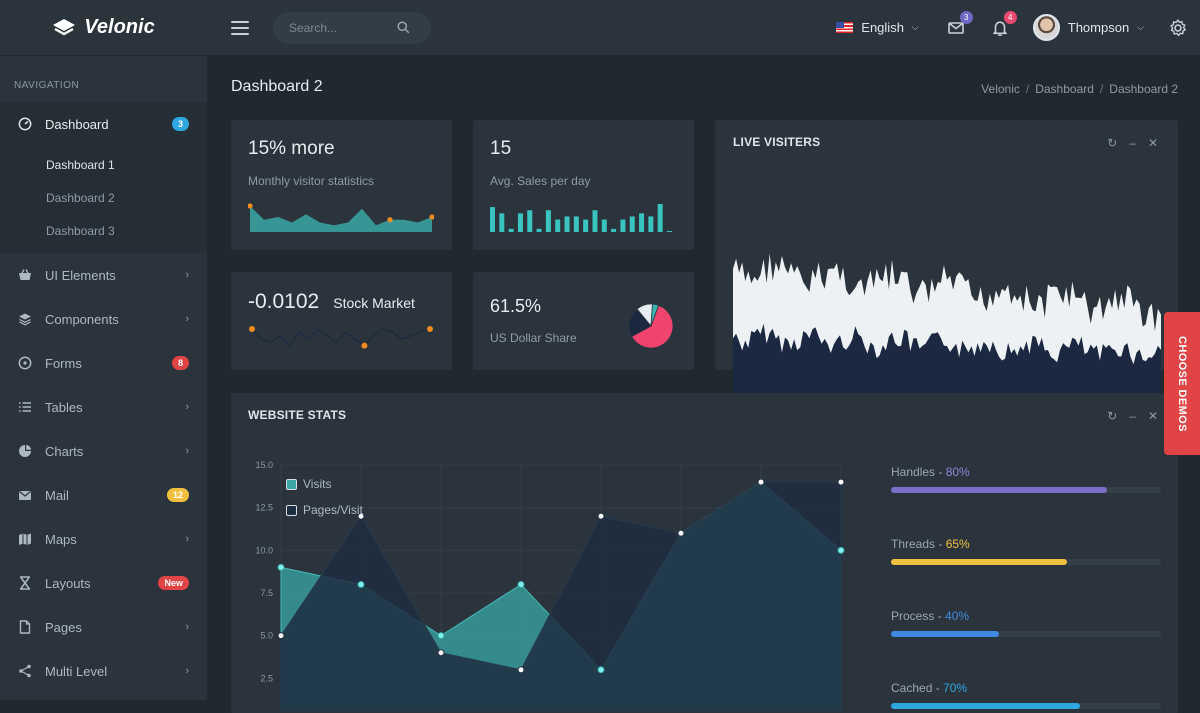 The height and width of the screenshot is (713, 1200). I want to click on sidebar-item-pages: Pages ›, so click(103, 627).